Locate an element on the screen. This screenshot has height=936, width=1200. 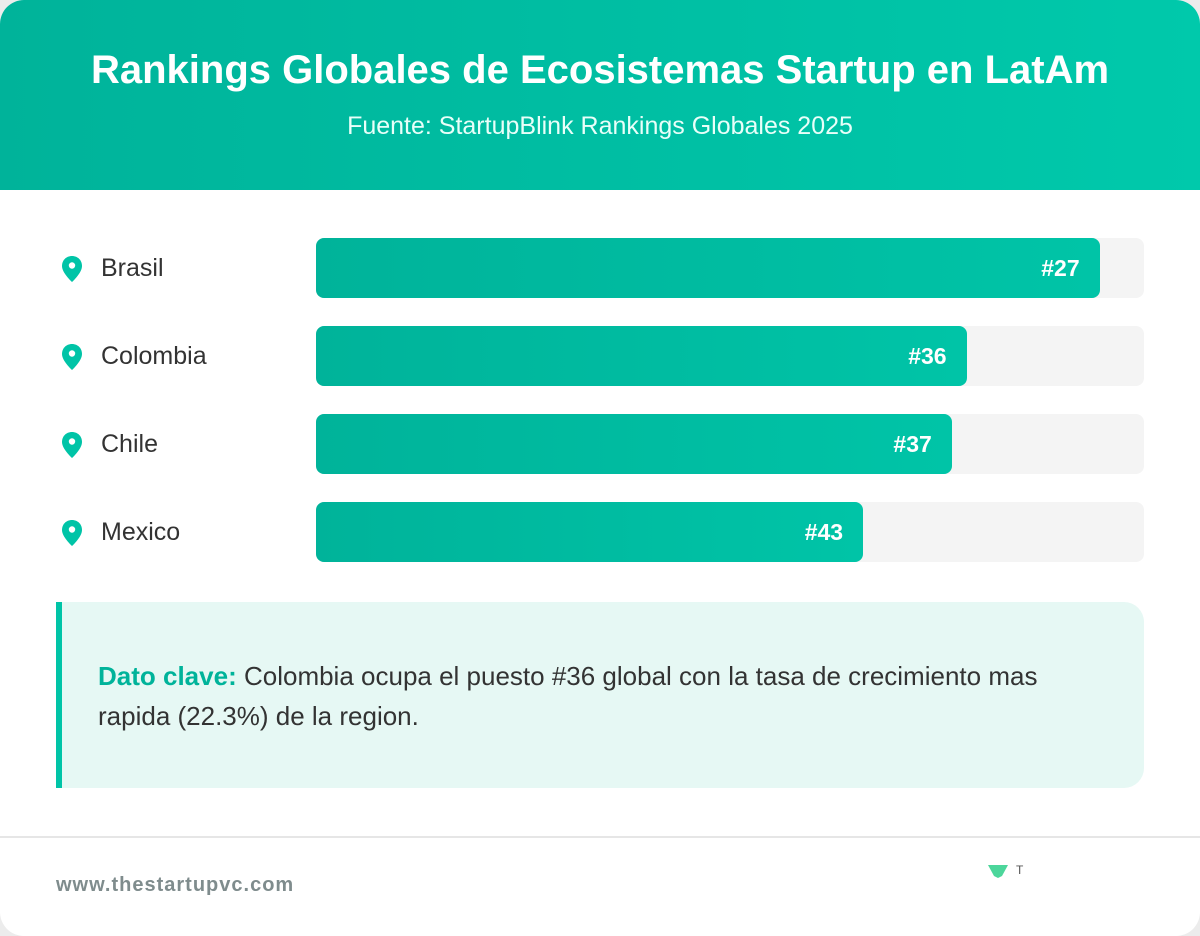
category-label: Brasil is located at coordinates (132, 268).